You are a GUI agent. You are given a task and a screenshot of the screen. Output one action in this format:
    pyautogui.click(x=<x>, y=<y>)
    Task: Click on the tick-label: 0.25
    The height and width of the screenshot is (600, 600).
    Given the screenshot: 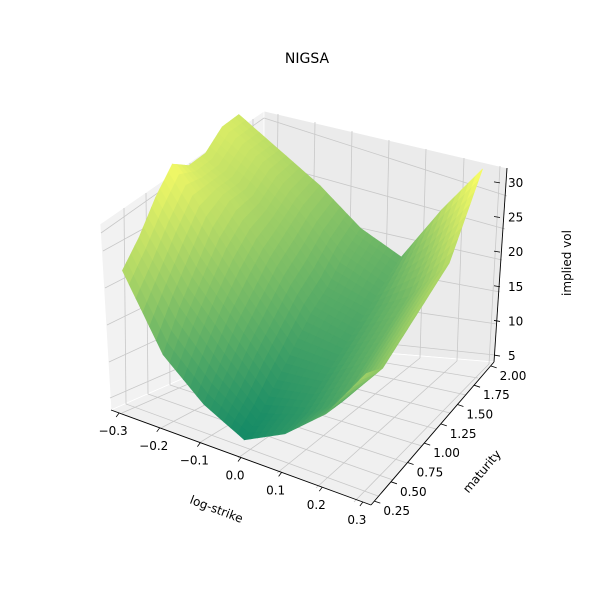 What is the action you would take?
    pyautogui.click(x=396, y=511)
    